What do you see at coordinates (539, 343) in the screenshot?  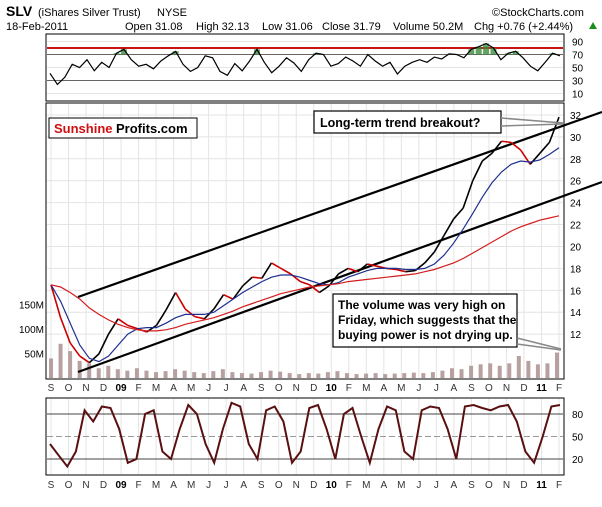 I see `volume-arrow` at bounding box center [539, 343].